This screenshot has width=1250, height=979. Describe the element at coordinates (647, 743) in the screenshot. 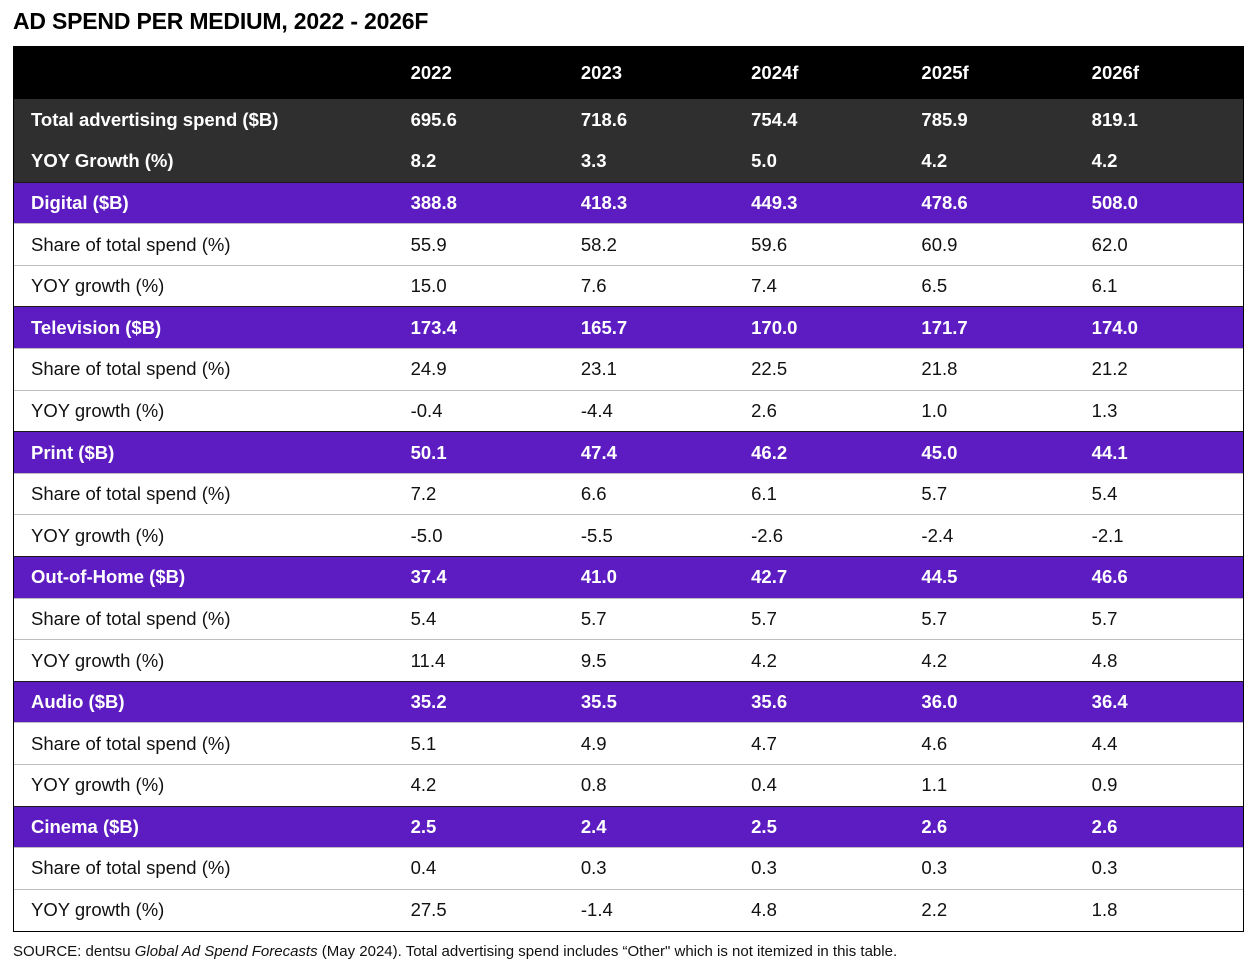

I see `cell-value: 4.9` at that location.